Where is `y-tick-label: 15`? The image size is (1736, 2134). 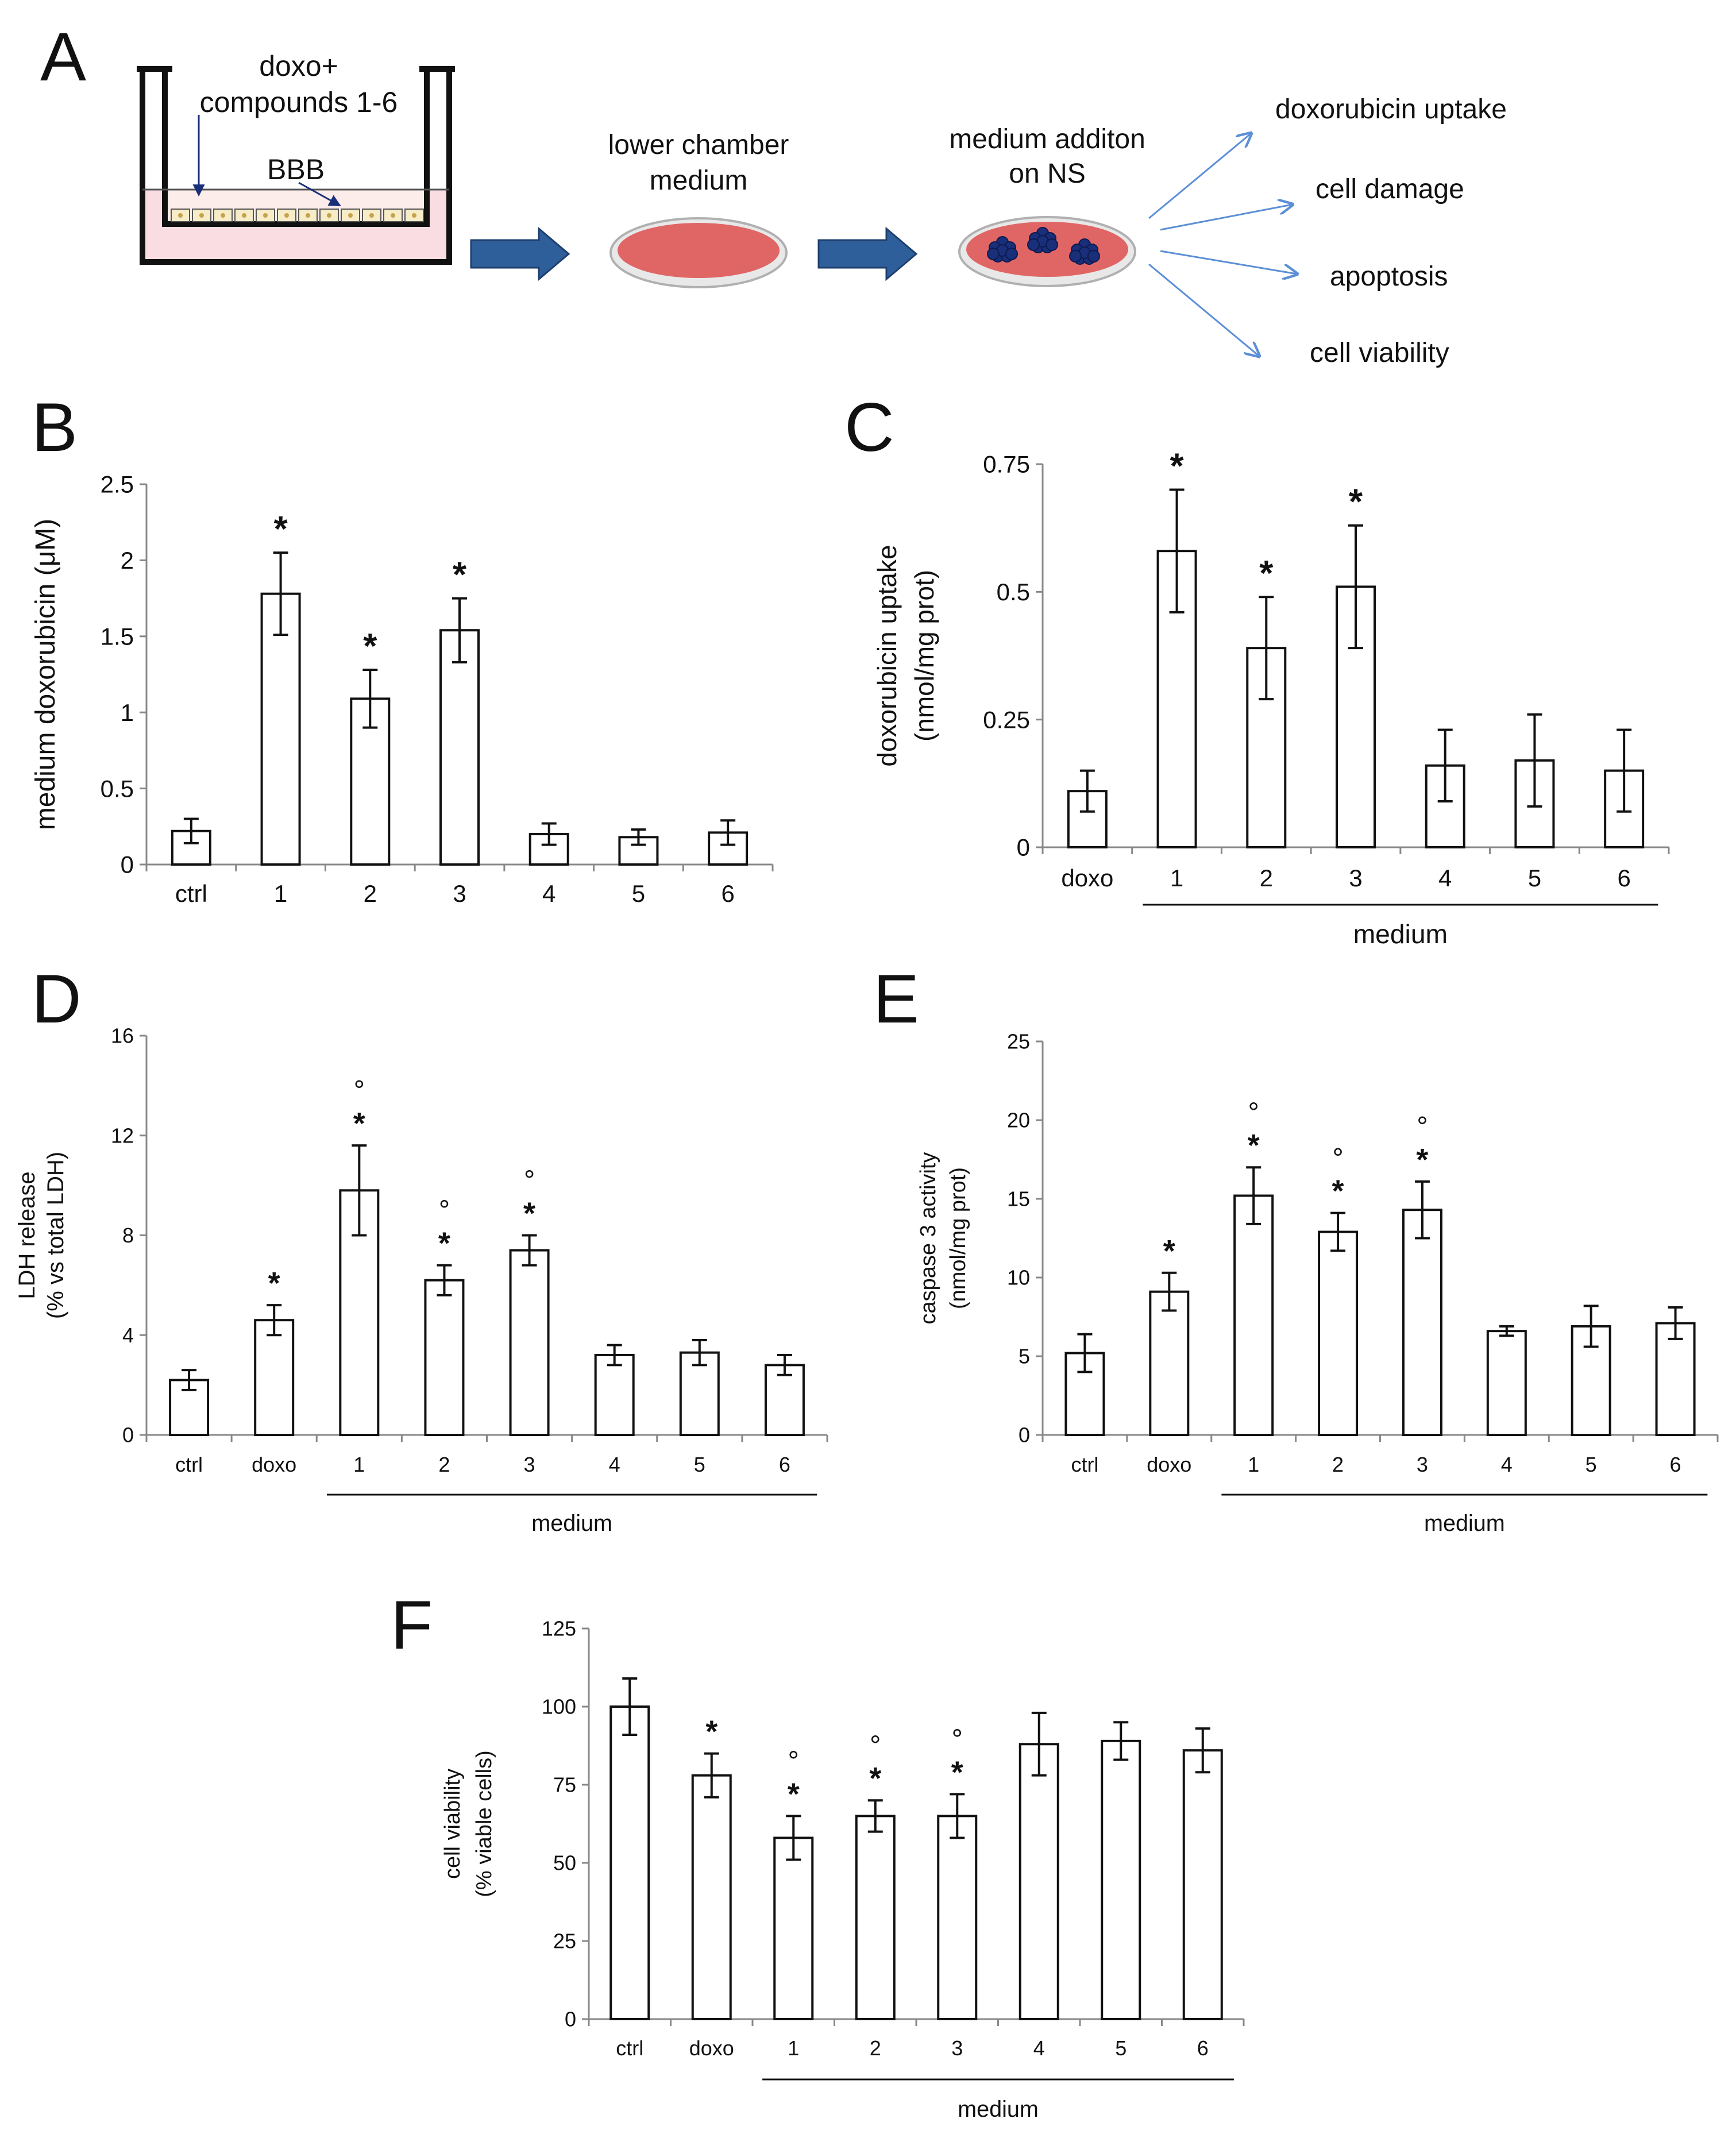 y-tick-label: 15 is located at coordinates (1018, 1199).